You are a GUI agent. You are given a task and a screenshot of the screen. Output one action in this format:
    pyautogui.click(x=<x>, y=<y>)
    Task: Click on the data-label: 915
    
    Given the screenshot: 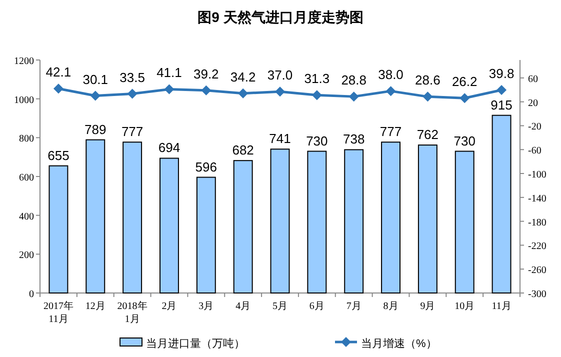 What is the action you would take?
    pyautogui.click(x=501, y=104)
    